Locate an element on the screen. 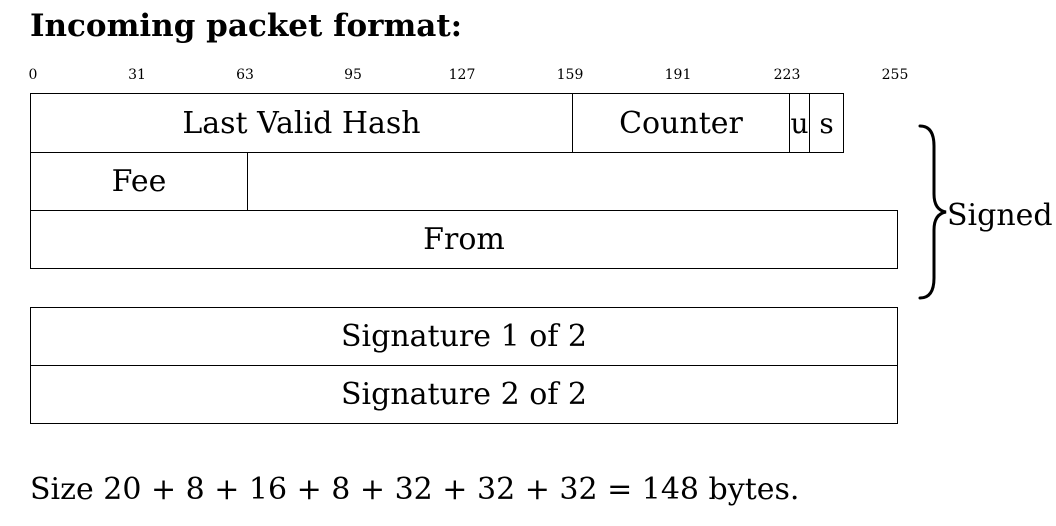 This screenshot has width=1056, height=526. tick-label: 95 is located at coordinates (353, 75).